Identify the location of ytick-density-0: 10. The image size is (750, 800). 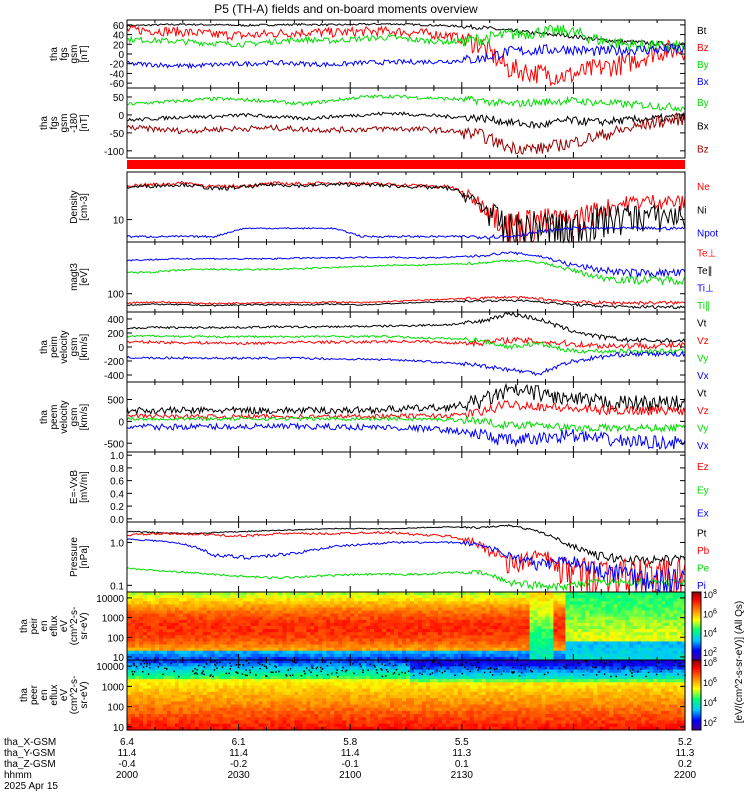
(119, 221).